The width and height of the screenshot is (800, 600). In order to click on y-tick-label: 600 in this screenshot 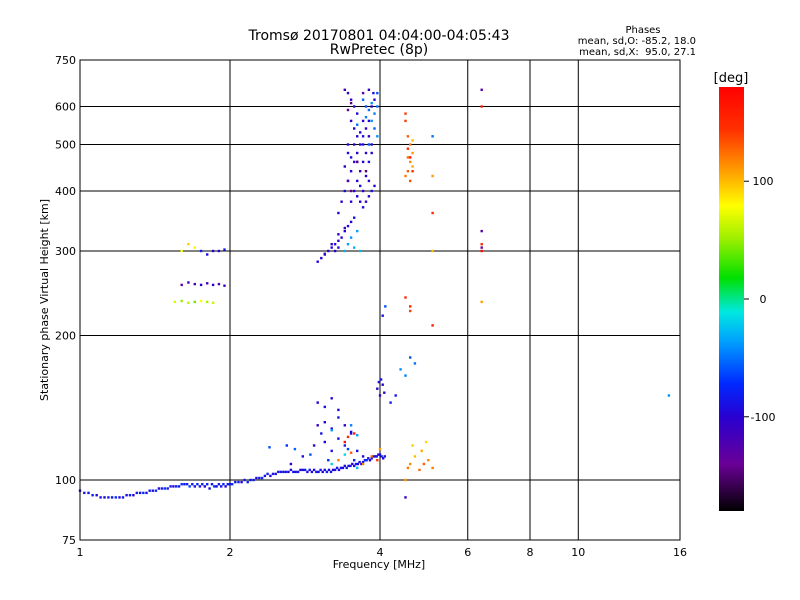, I will do `click(65, 107)`.